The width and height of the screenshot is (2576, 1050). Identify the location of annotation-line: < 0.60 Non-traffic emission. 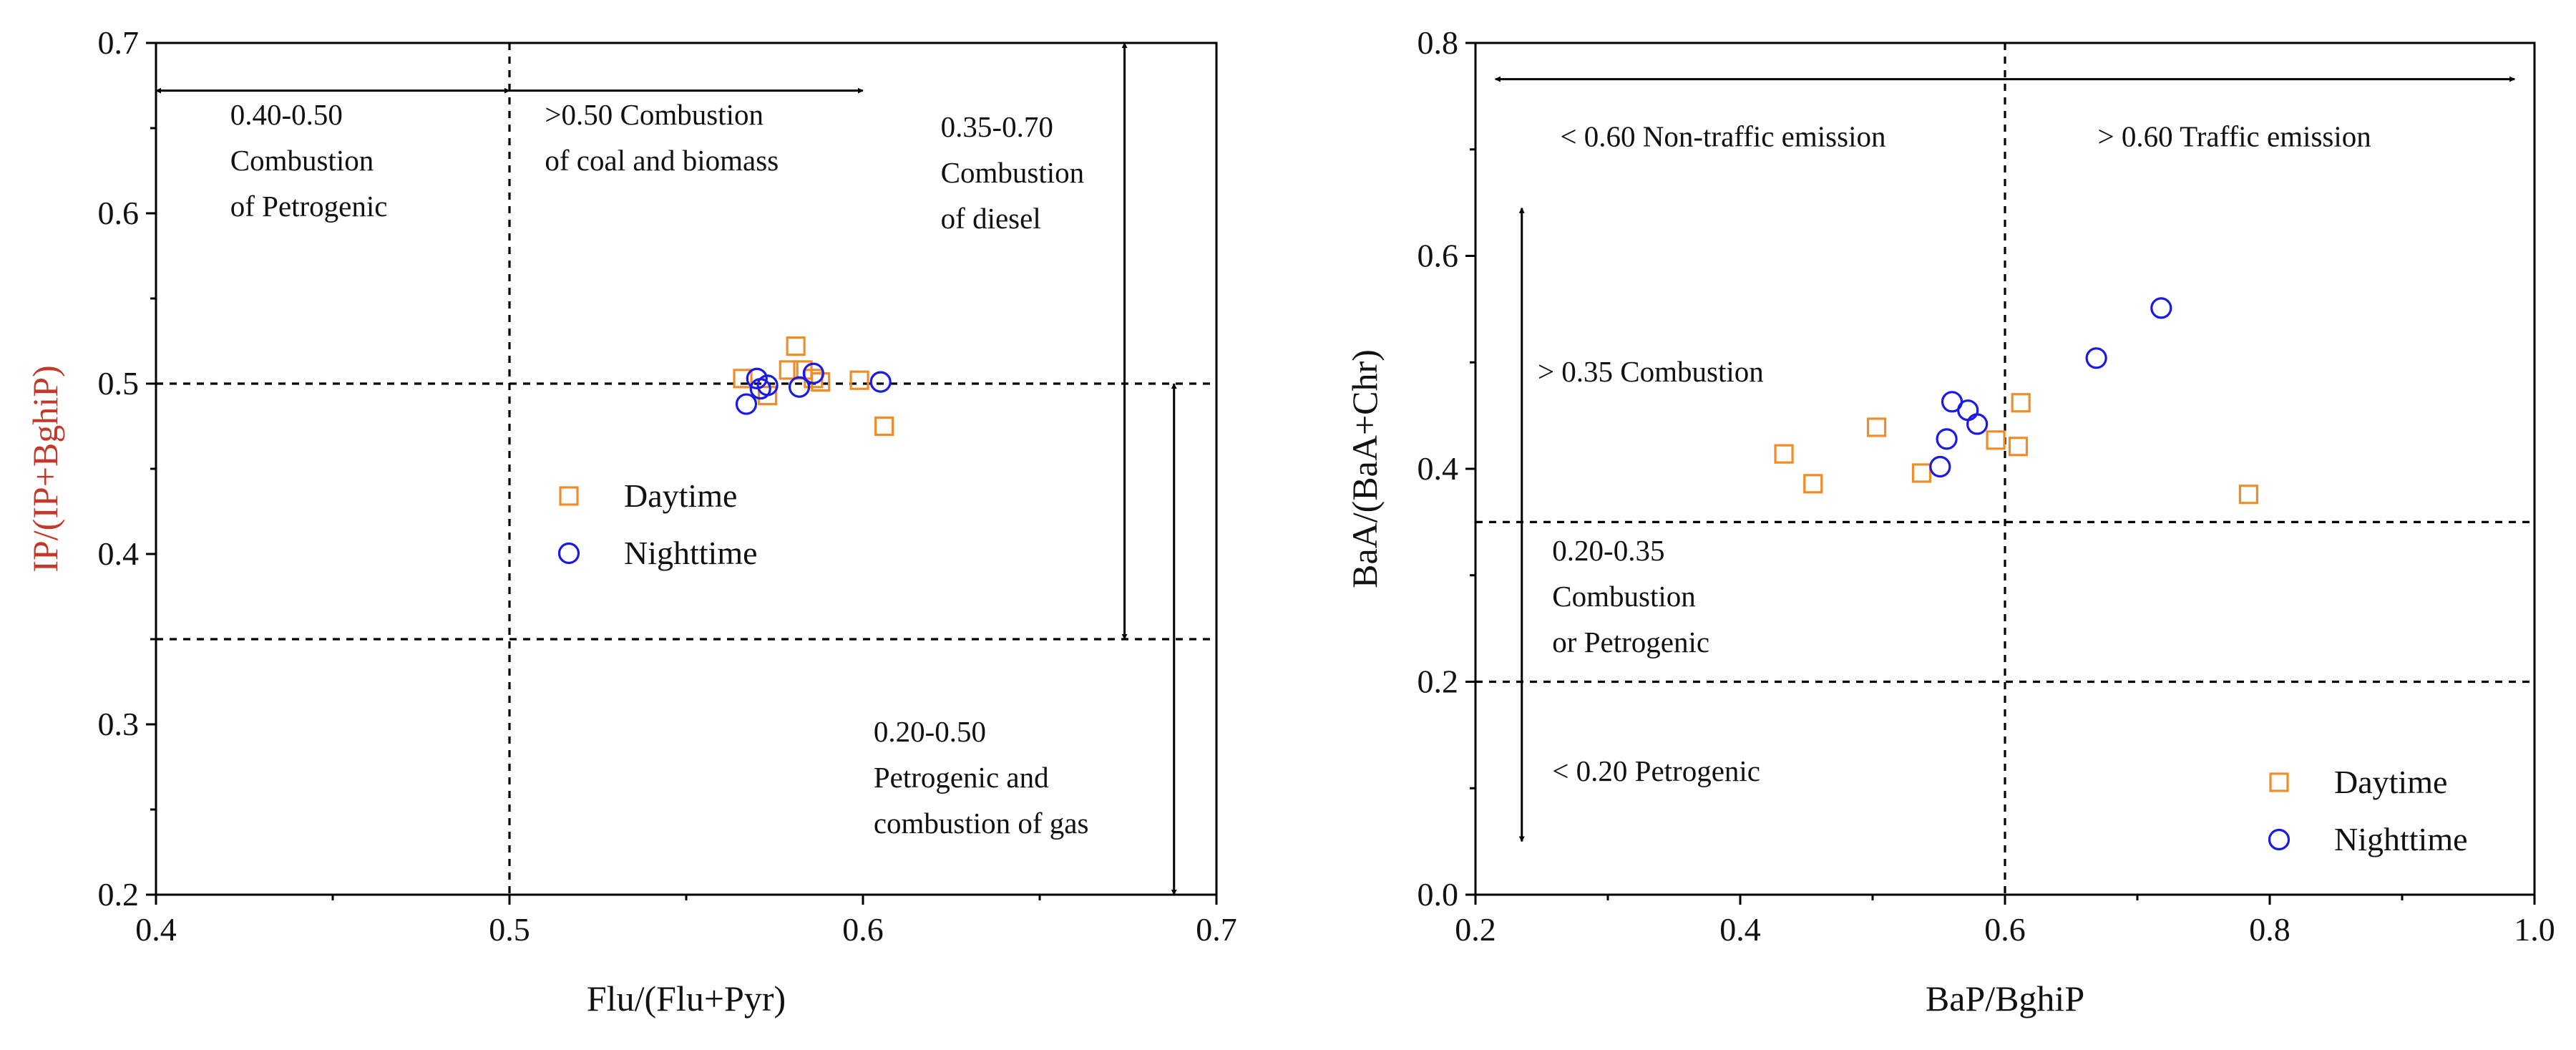
(1722, 136).